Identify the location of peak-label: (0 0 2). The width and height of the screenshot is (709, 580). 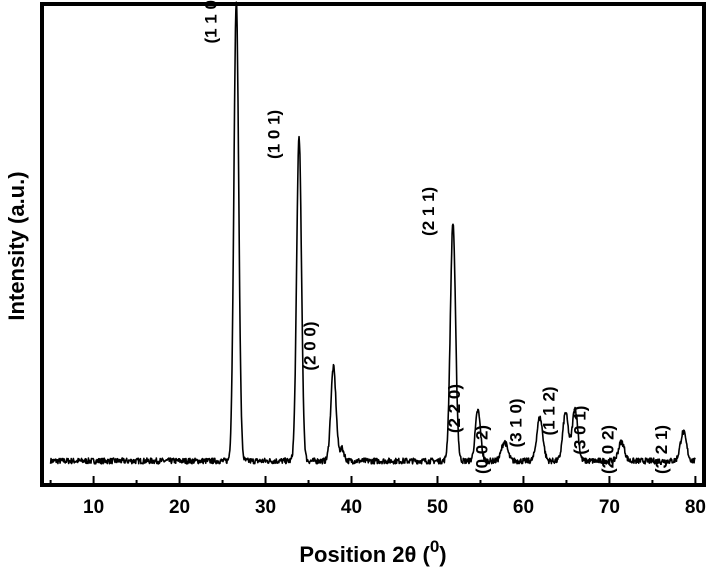
(481, 449).